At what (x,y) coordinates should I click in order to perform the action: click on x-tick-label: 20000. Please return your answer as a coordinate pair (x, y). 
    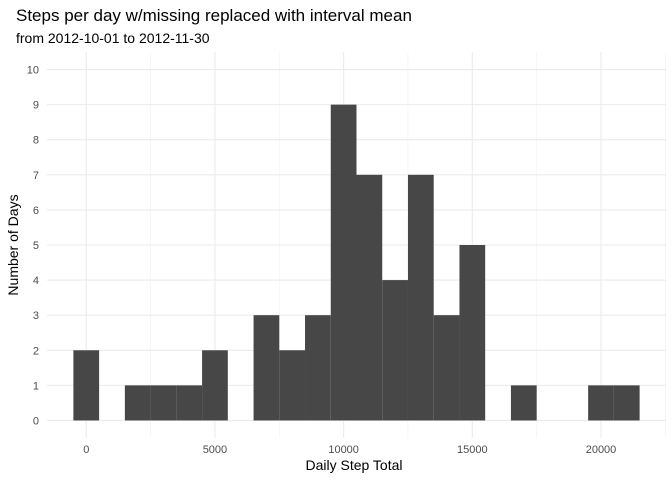
    Looking at the image, I should click on (601, 450).